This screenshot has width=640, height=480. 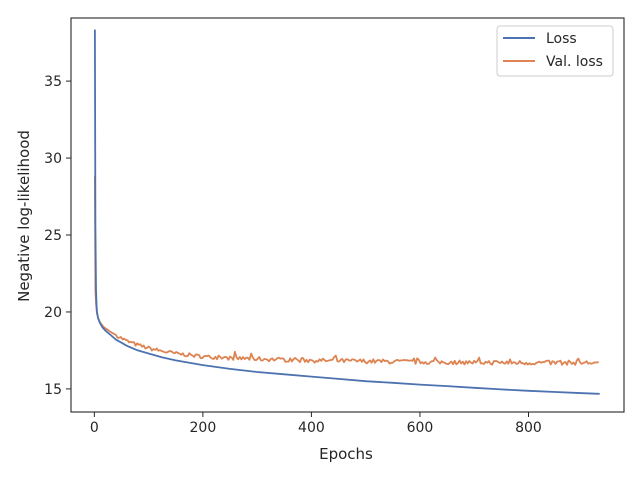 What do you see at coordinates (53, 236) in the screenshot?
I see `y-tick-label: 25` at bounding box center [53, 236].